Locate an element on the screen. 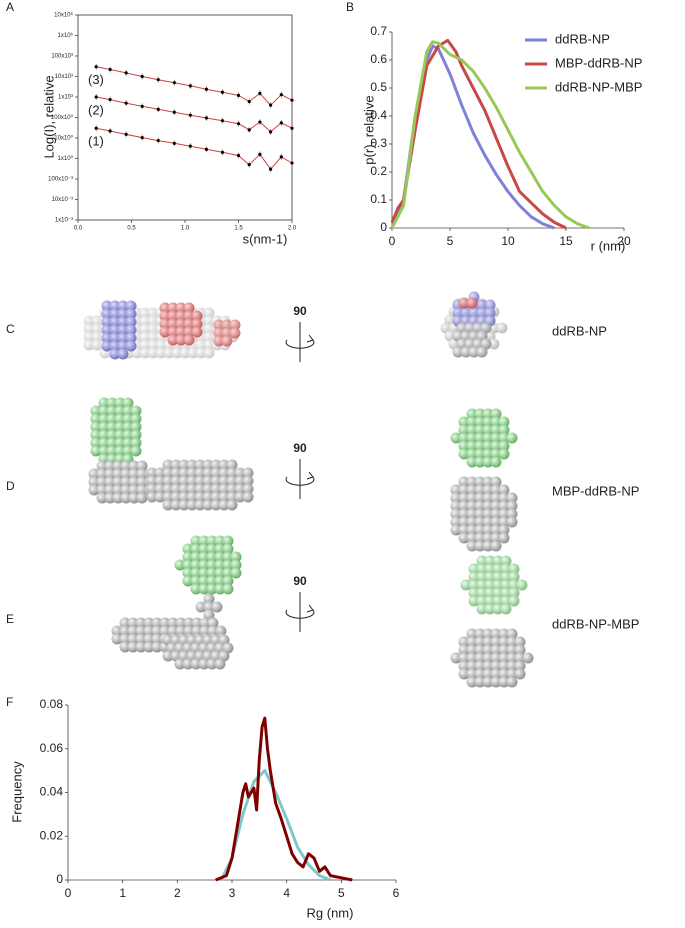  series-label: (1) is located at coordinates (96, 141).